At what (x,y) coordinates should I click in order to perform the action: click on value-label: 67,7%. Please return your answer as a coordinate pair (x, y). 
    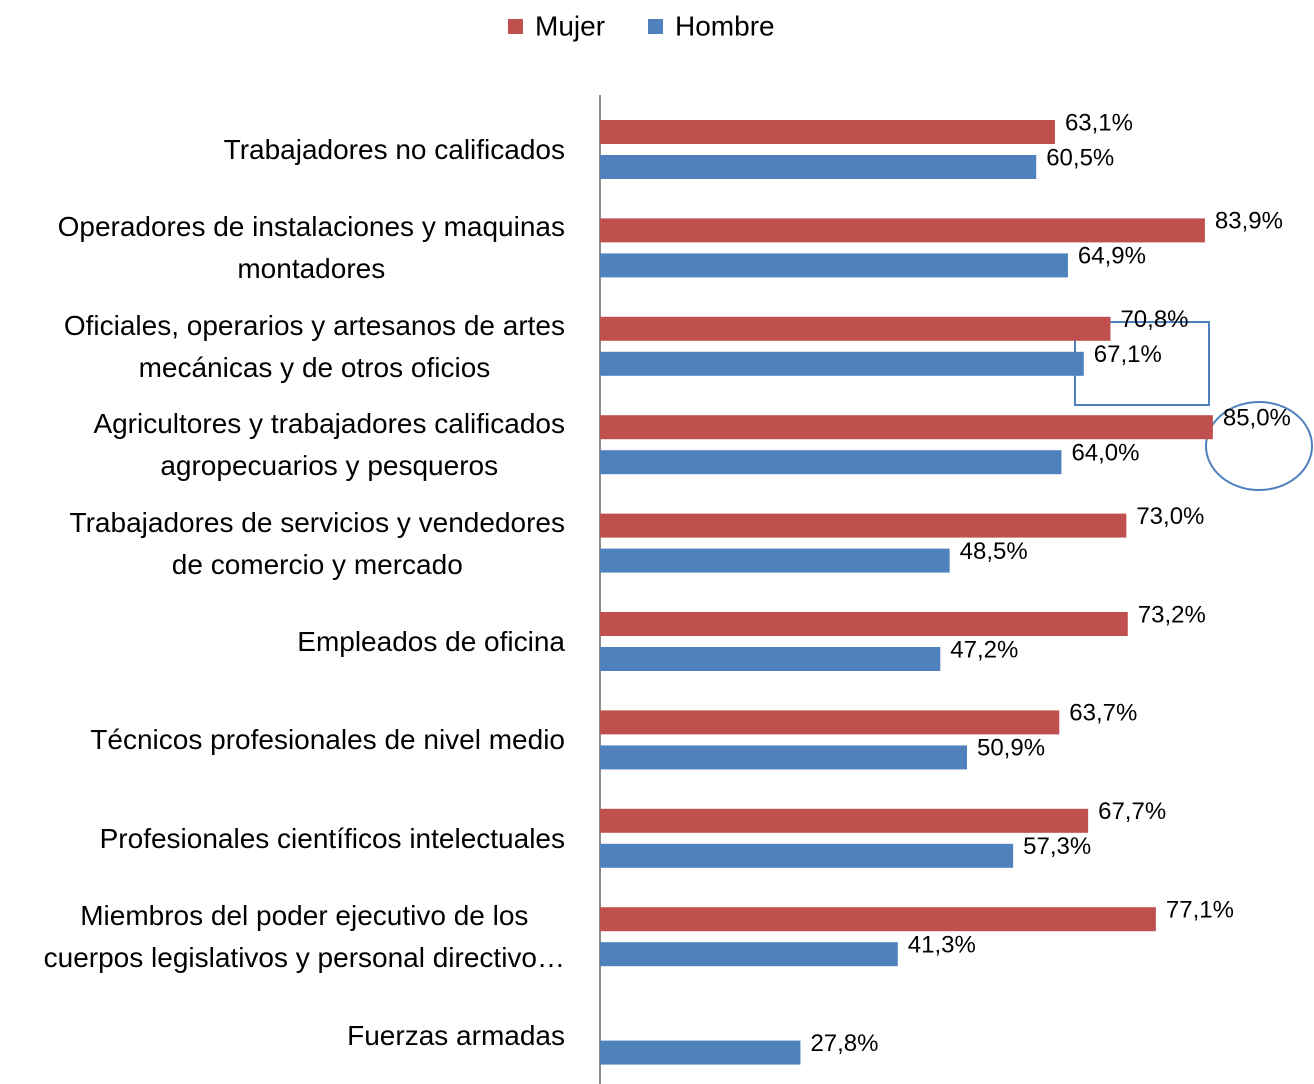
    Looking at the image, I should click on (1132, 811).